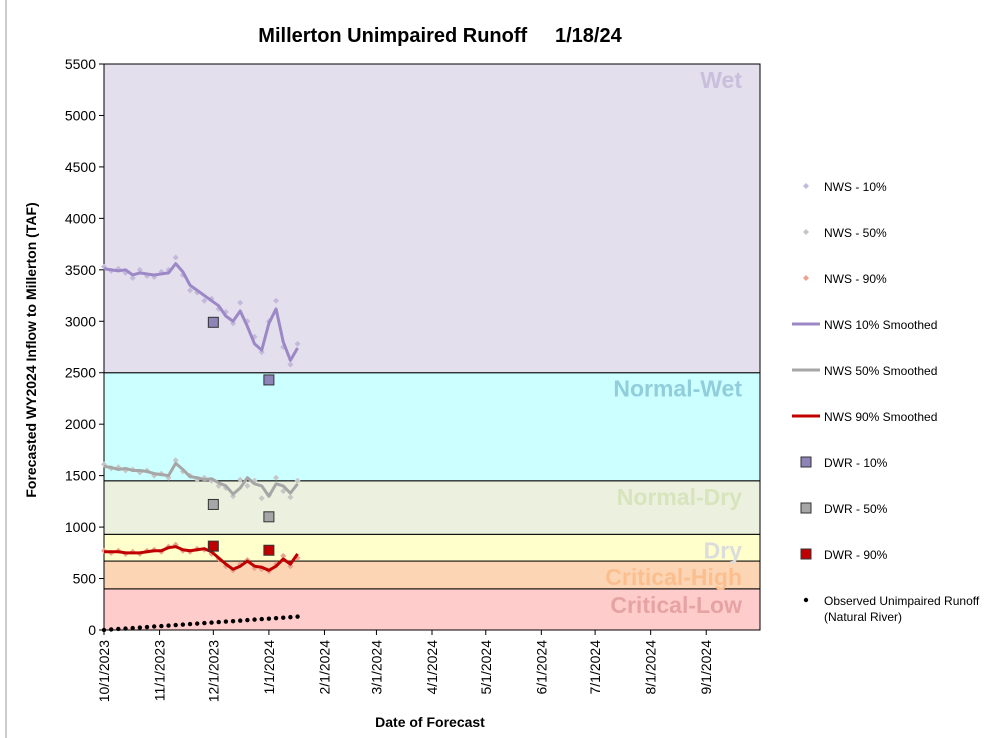 This screenshot has height=738, width=1008. What do you see at coordinates (895, 290) in the screenshot?
I see `legend-item: NWS - 90%` at bounding box center [895, 290].